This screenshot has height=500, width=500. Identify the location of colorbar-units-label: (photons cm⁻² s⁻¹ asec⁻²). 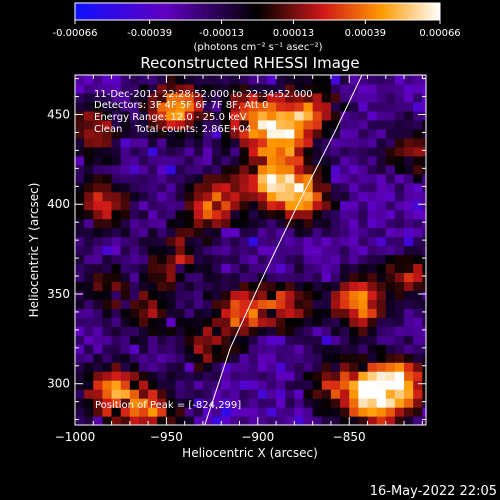
(257, 47).